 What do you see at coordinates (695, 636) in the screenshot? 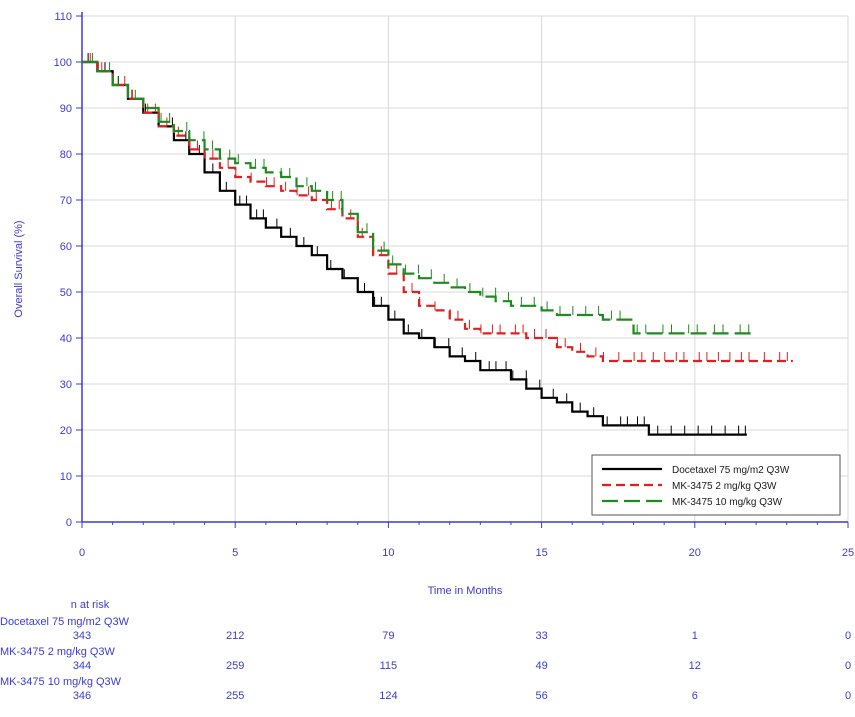
I see `risk-count: 1` at bounding box center [695, 636].